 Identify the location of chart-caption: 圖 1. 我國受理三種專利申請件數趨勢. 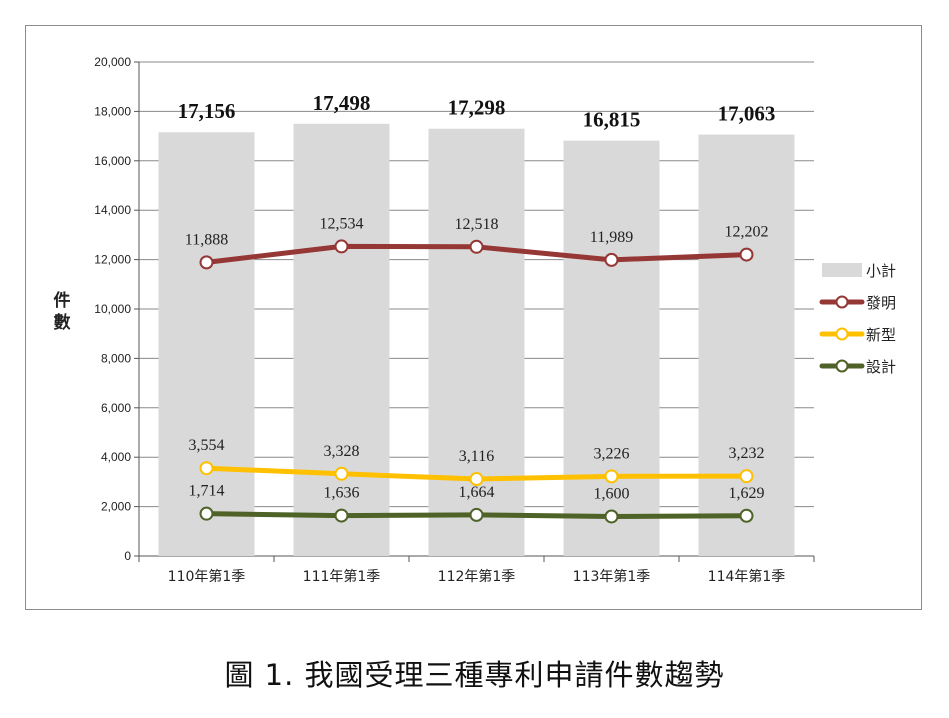
(474, 675).